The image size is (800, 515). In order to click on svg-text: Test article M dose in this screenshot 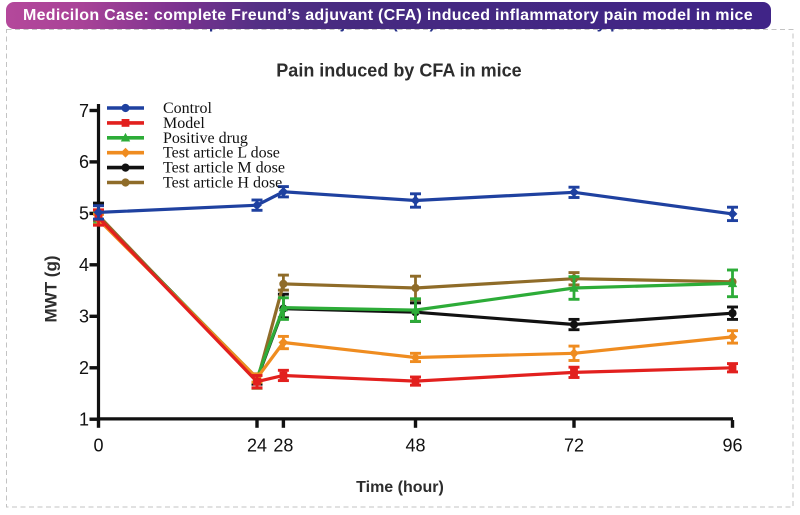, I will do `click(224, 168)`.